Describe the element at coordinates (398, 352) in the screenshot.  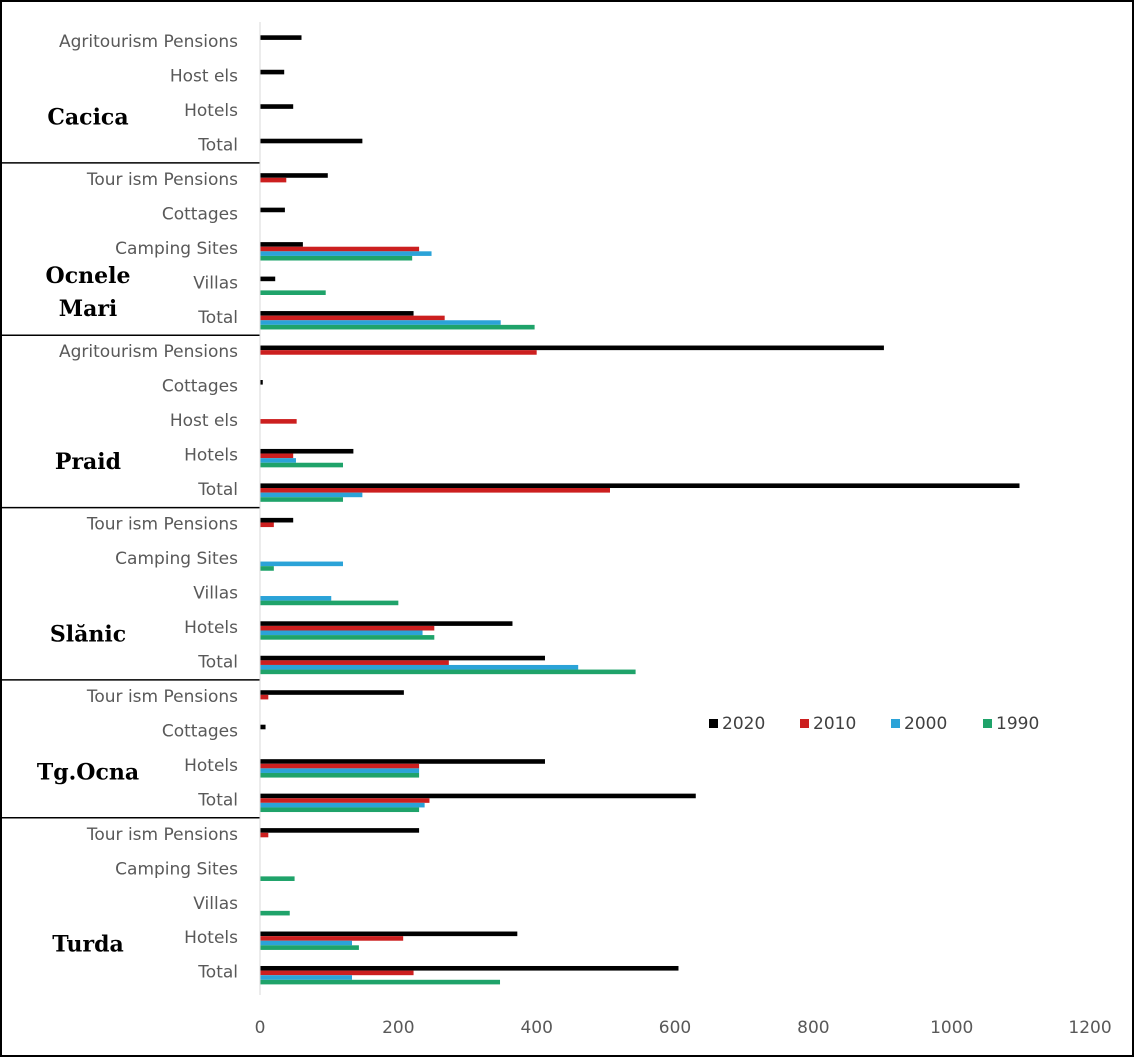
I see `bar-praid-agritourism-pensions-2010` at that location.